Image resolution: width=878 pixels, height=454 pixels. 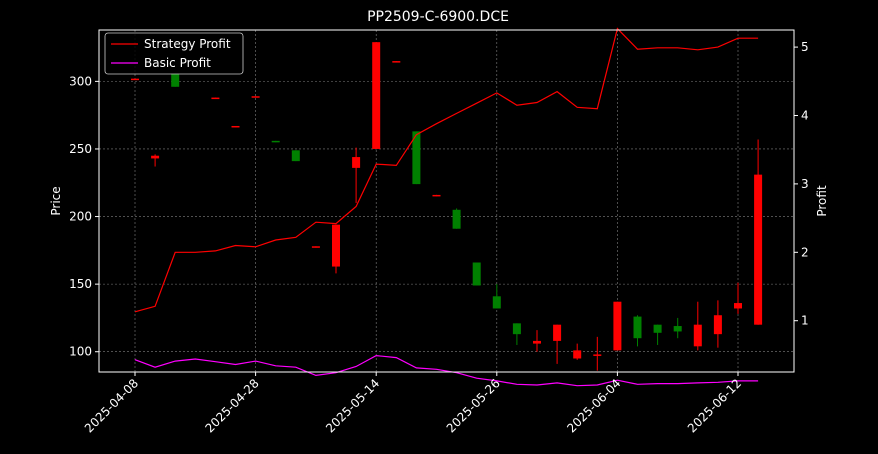 I want to click on x-tick-label: 2025-06-12, so click(x=714, y=405).